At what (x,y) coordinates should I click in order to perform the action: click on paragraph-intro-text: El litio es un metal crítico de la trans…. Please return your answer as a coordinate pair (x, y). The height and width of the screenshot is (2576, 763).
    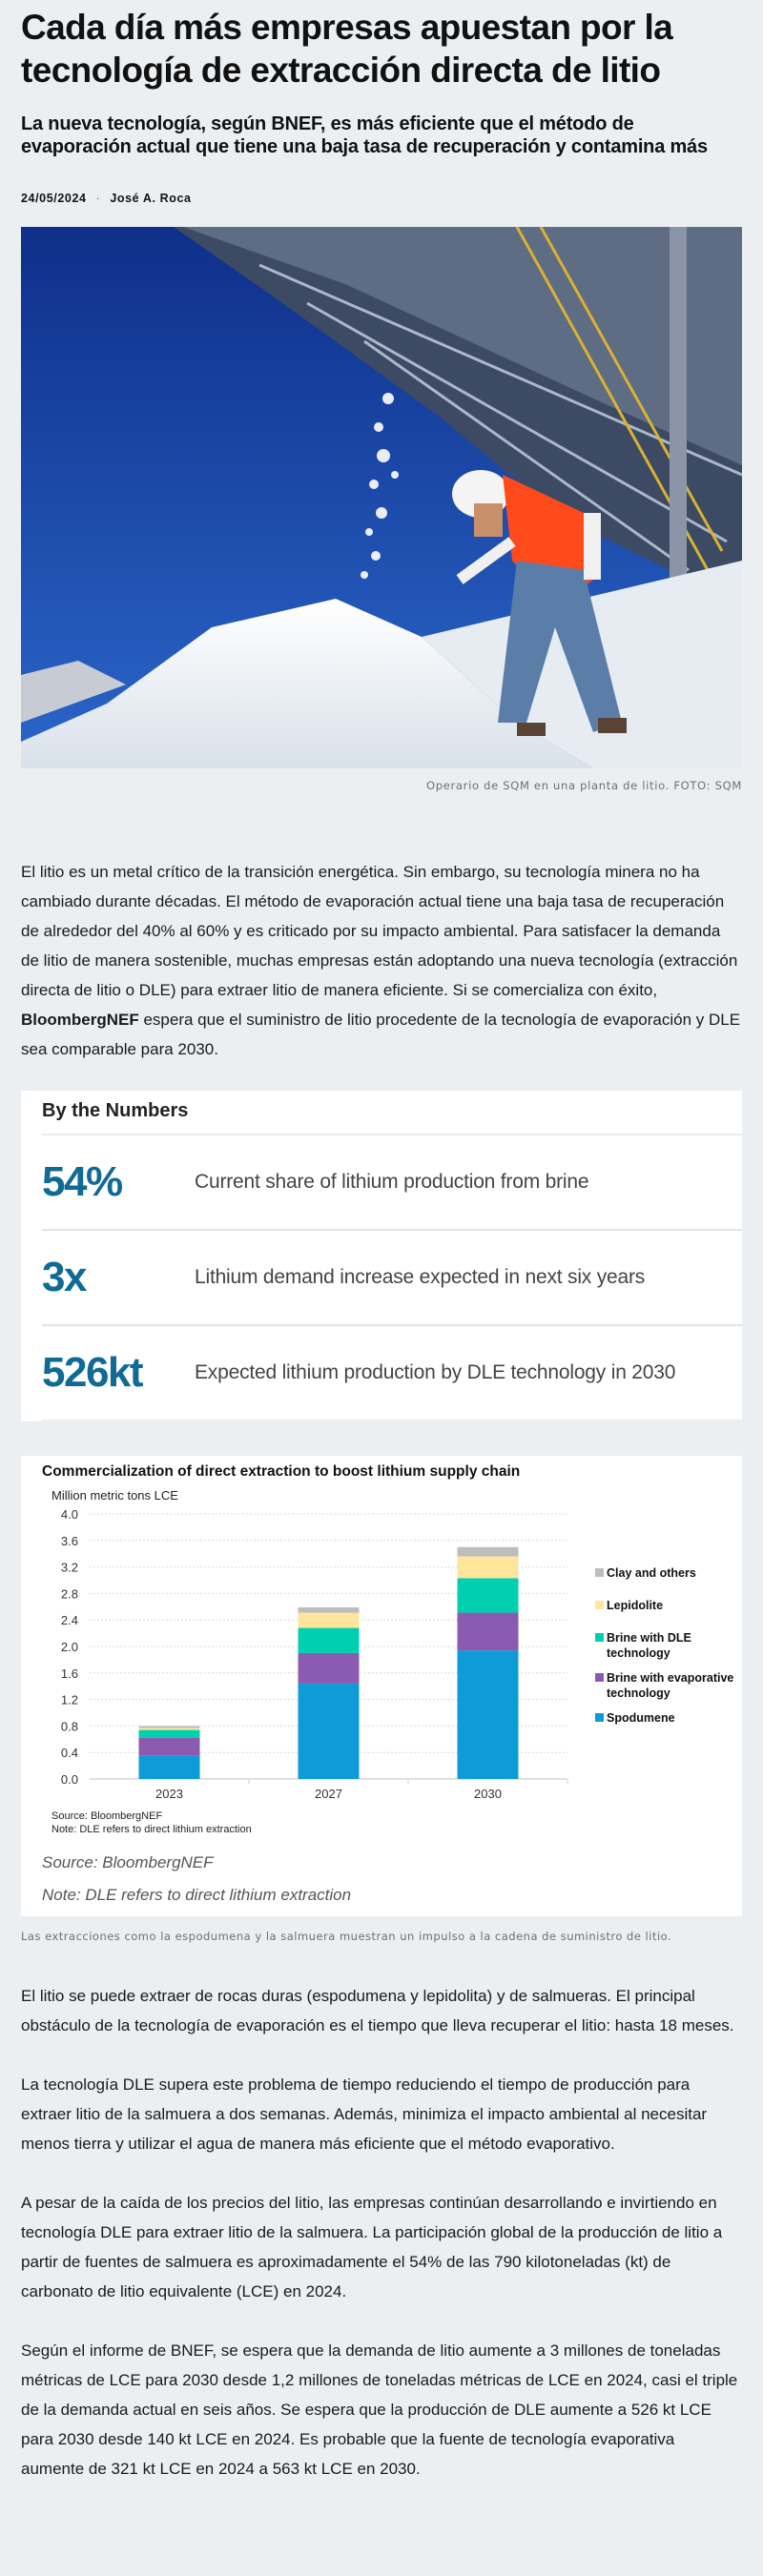
    Looking at the image, I should click on (379, 931).